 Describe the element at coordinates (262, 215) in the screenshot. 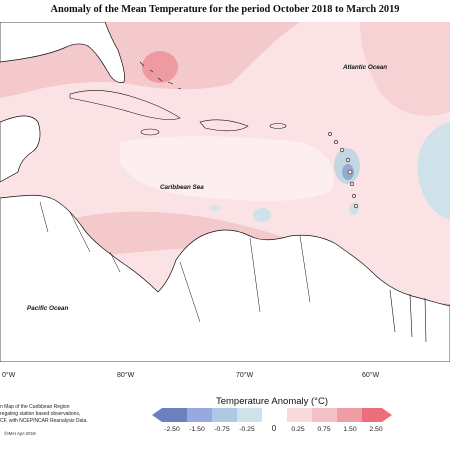

I see `cool-anomaly-caribbean` at that location.